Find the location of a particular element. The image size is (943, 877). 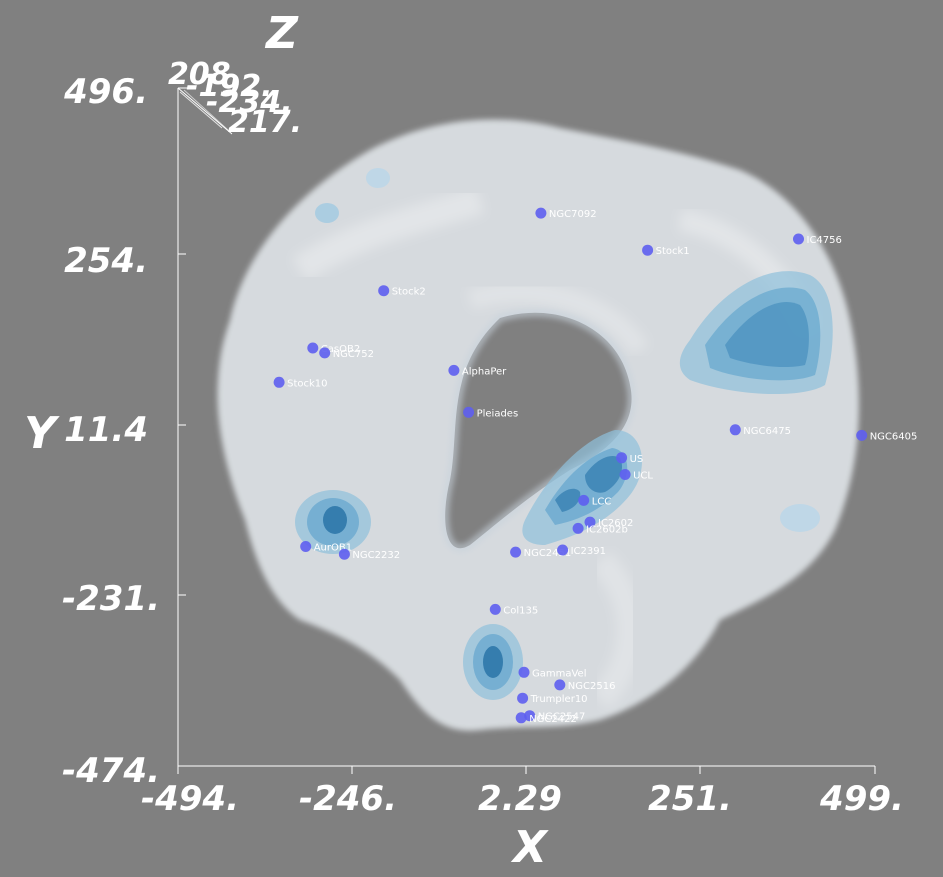

cluster-point-label-23: Trumpler10 is located at coordinates (559, 699).